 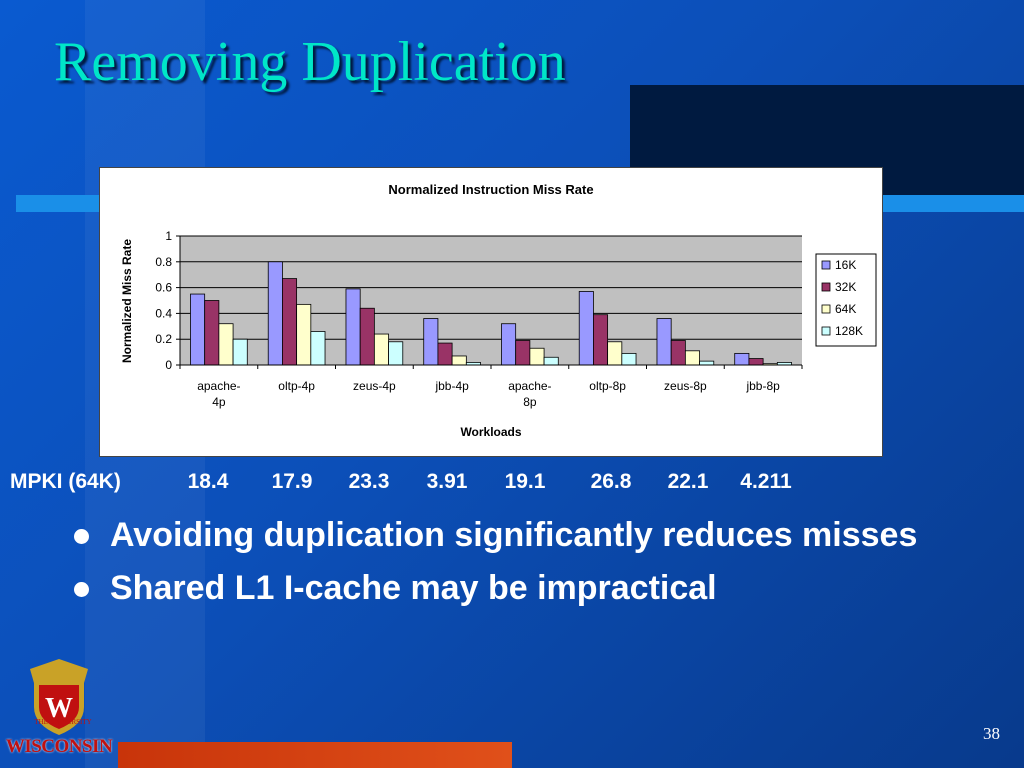 What do you see at coordinates (525, 481) in the screenshot?
I see `mpki-value: 19.1` at bounding box center [525, 481].